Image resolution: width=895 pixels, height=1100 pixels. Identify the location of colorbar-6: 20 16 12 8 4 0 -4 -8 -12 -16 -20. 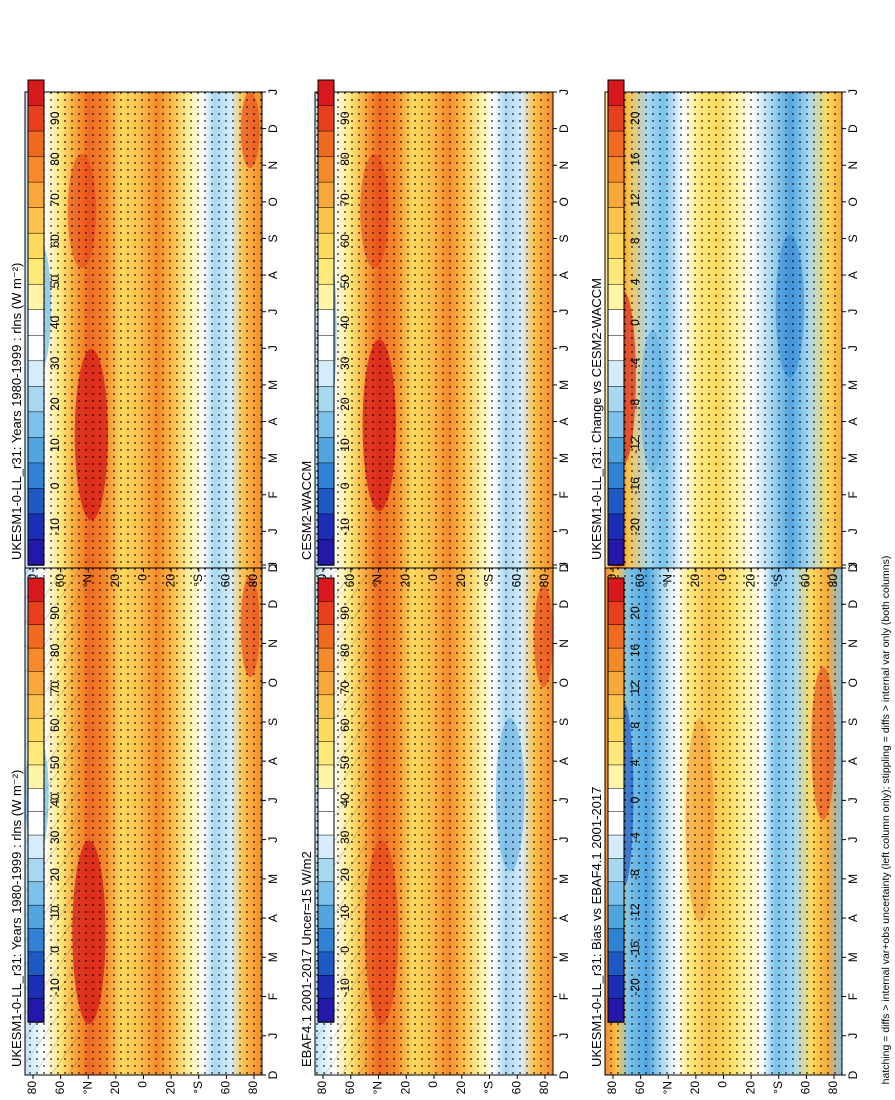
(624, 322).